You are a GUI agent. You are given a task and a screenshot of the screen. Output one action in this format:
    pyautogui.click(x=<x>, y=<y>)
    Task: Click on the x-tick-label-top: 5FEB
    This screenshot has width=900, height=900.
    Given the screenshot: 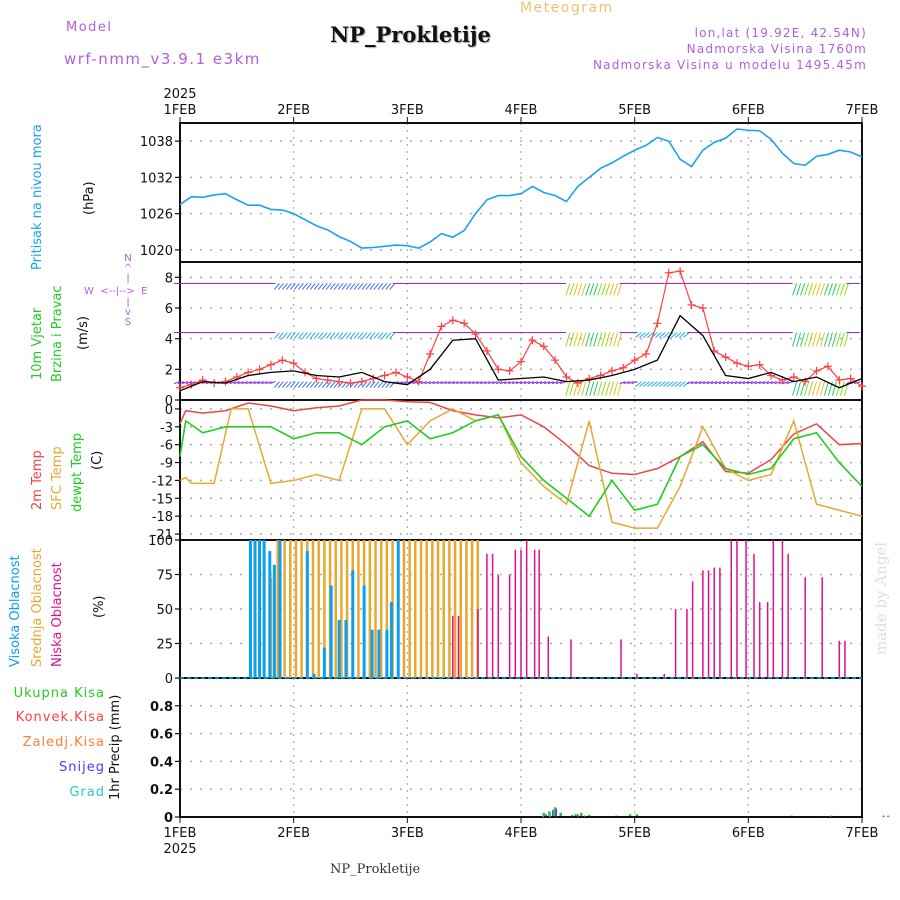 What is the action you would take?
    pyautogui.click(x=634, y=110)
    